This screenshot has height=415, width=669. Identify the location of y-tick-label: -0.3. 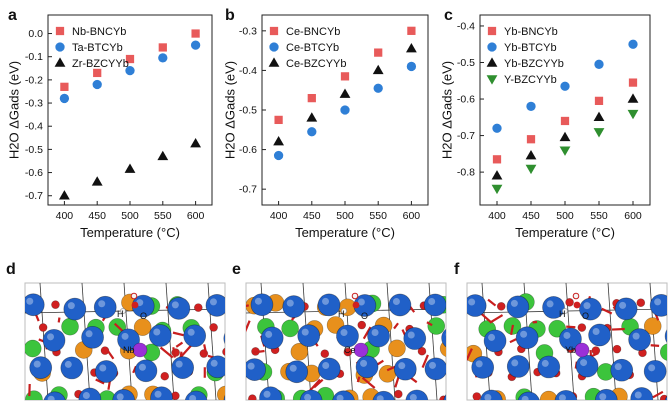
(34, 104).